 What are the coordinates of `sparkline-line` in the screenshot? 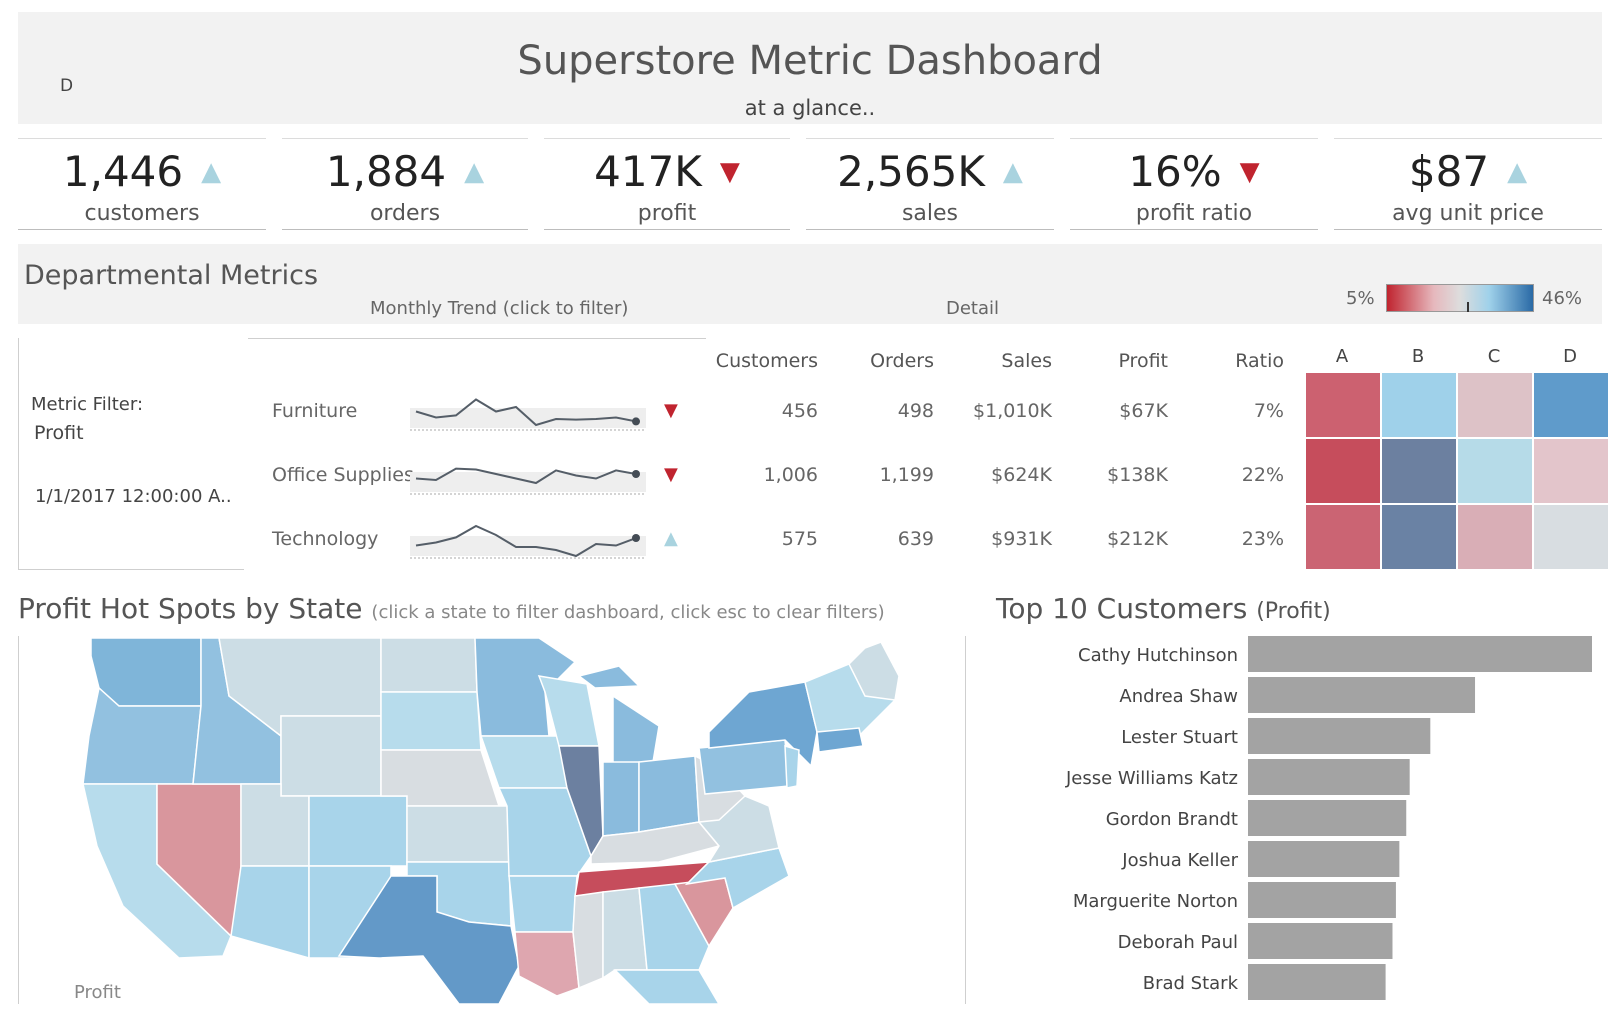 It's located at (526, 412).